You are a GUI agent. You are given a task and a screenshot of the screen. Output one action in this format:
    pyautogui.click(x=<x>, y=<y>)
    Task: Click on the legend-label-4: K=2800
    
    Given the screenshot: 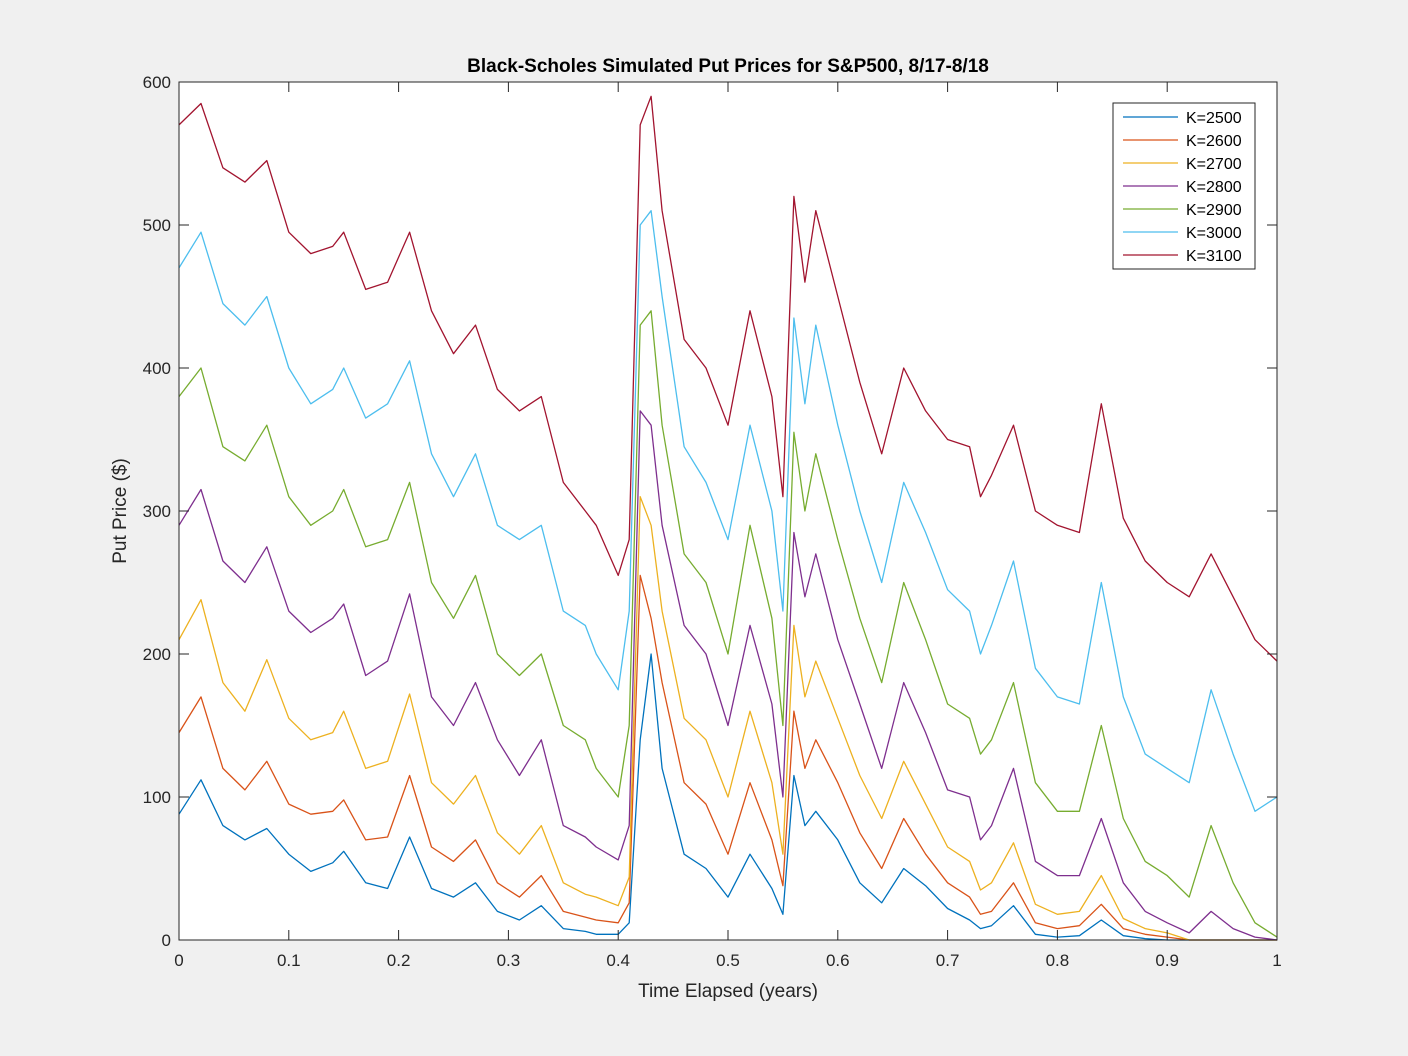 What is the action you would take?
    pyautogui.click(x=1214, y=187)
    